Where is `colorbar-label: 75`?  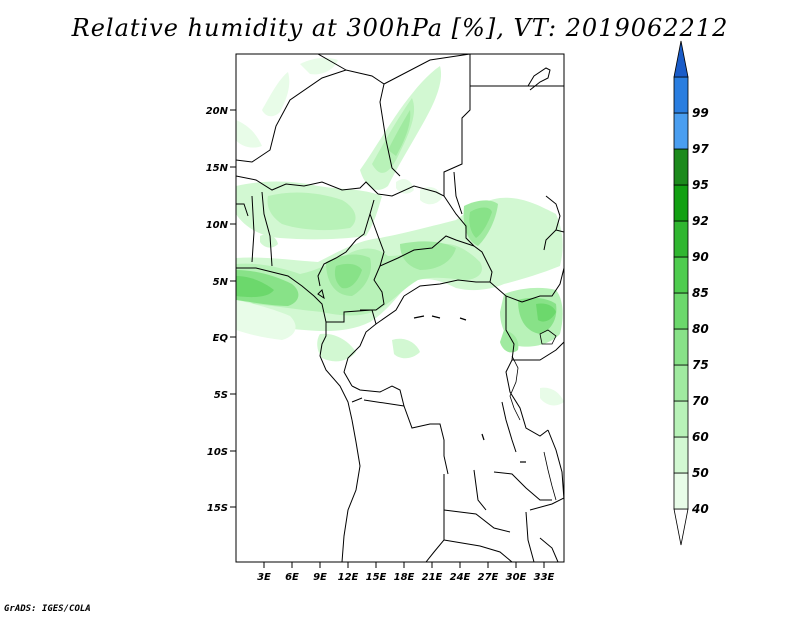 colorbar-label: 75 is located at coordinates (700, 365).